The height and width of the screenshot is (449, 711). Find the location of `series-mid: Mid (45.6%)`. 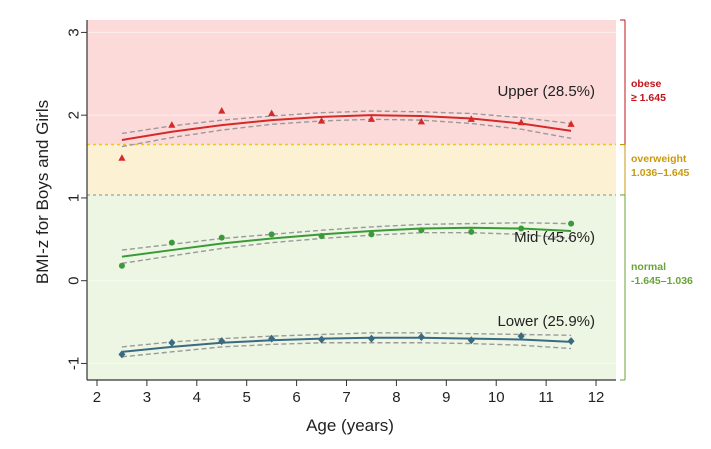

series-mid: Mid (45.6%) is located at coordinates (356, 244).